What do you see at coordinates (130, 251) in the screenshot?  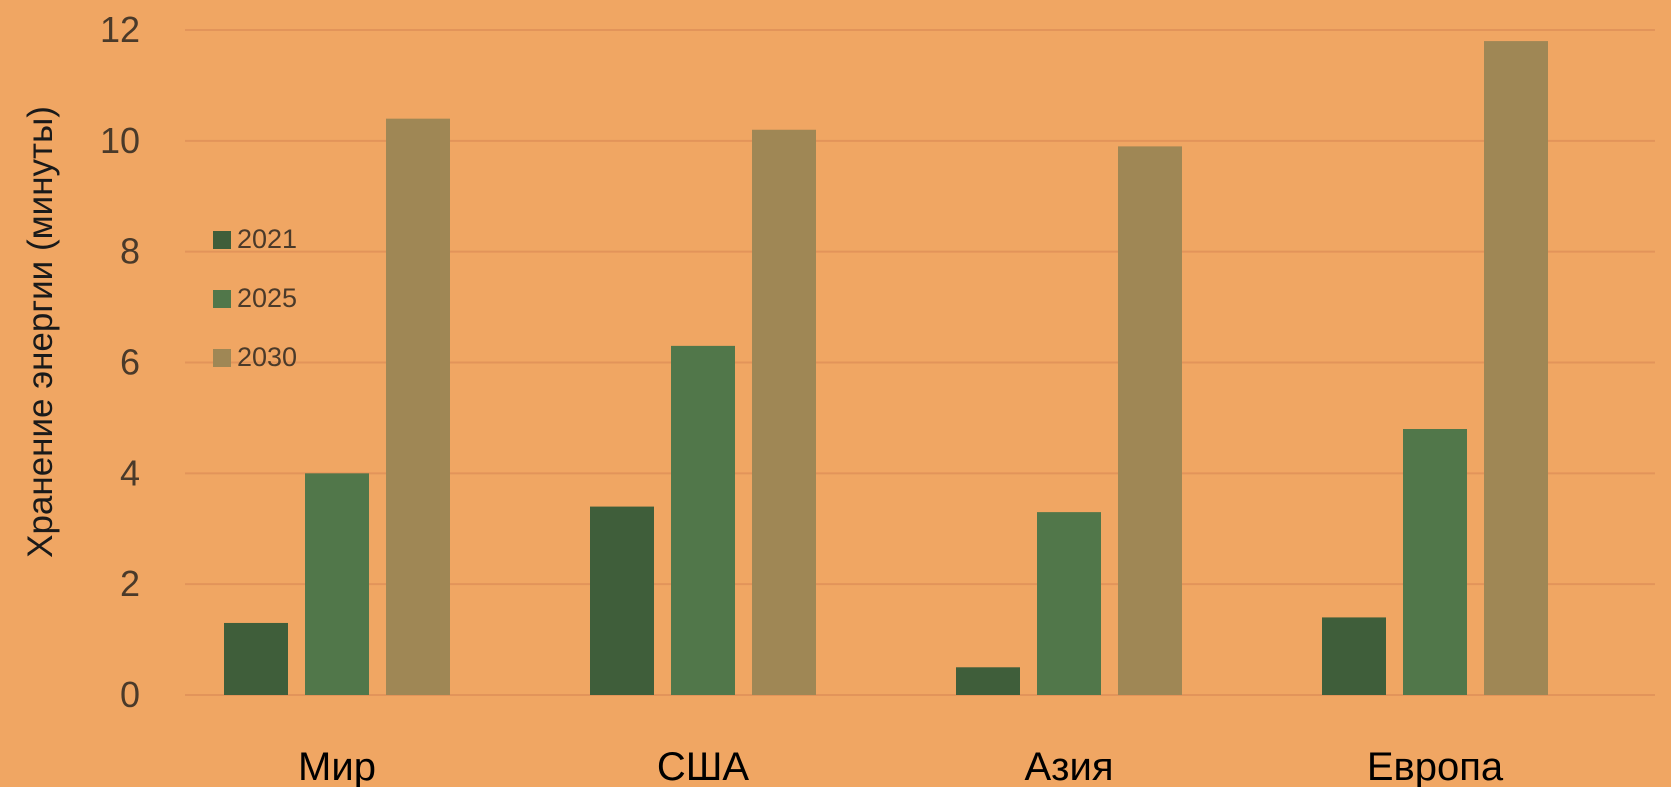 I see `y-tick-label: 8` at bounding box center [130, 251].